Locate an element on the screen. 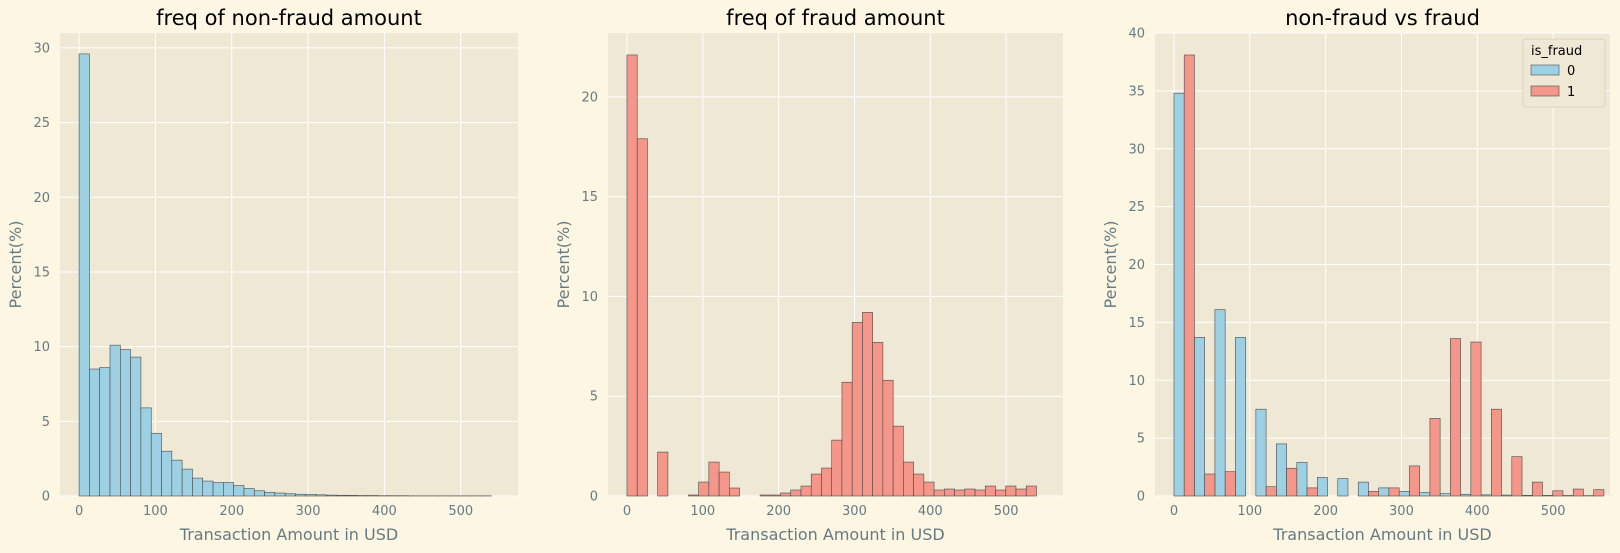 This screenshot has height=553, width=1620. y-tick-label: 5 is located at coordinates (46, 422).